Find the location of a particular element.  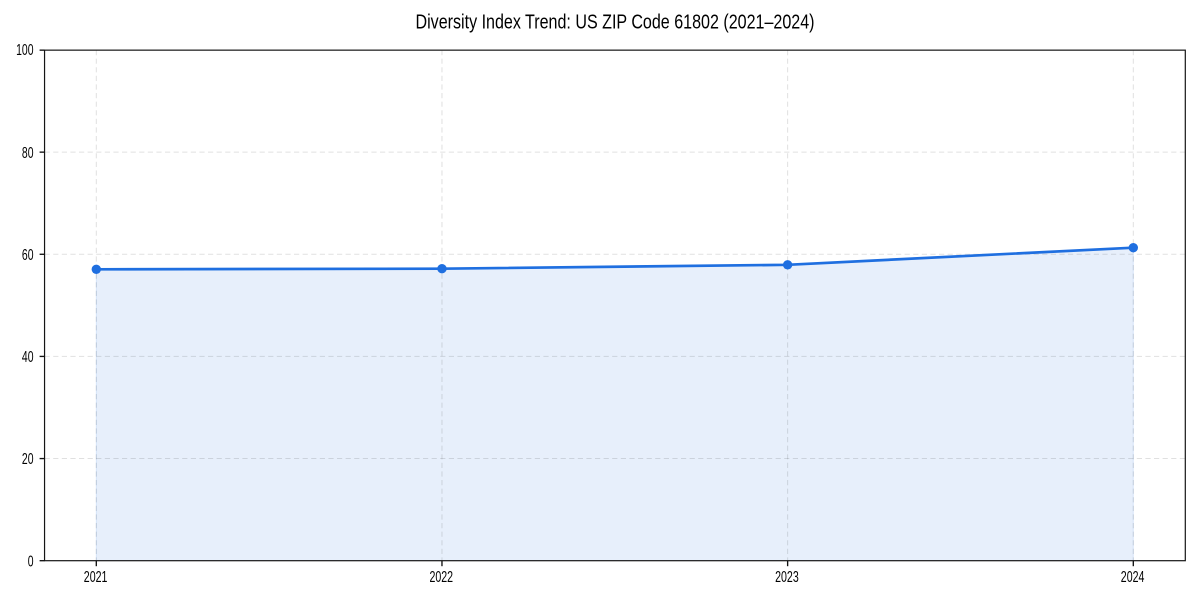

svg-text: 100 is located at coordinates (24, 50).